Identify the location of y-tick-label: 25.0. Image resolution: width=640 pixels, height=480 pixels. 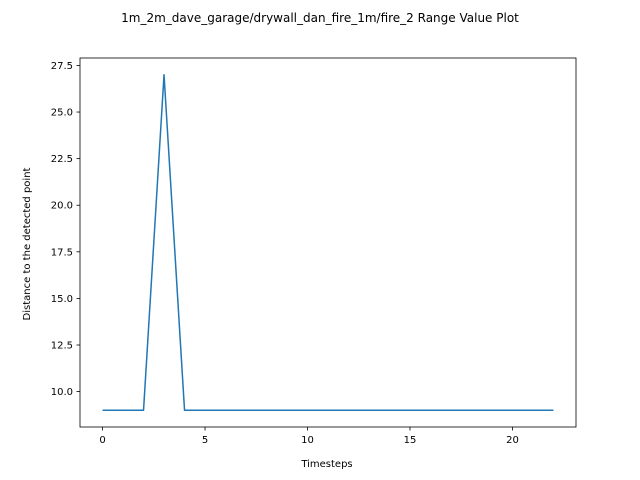
(62, 113).